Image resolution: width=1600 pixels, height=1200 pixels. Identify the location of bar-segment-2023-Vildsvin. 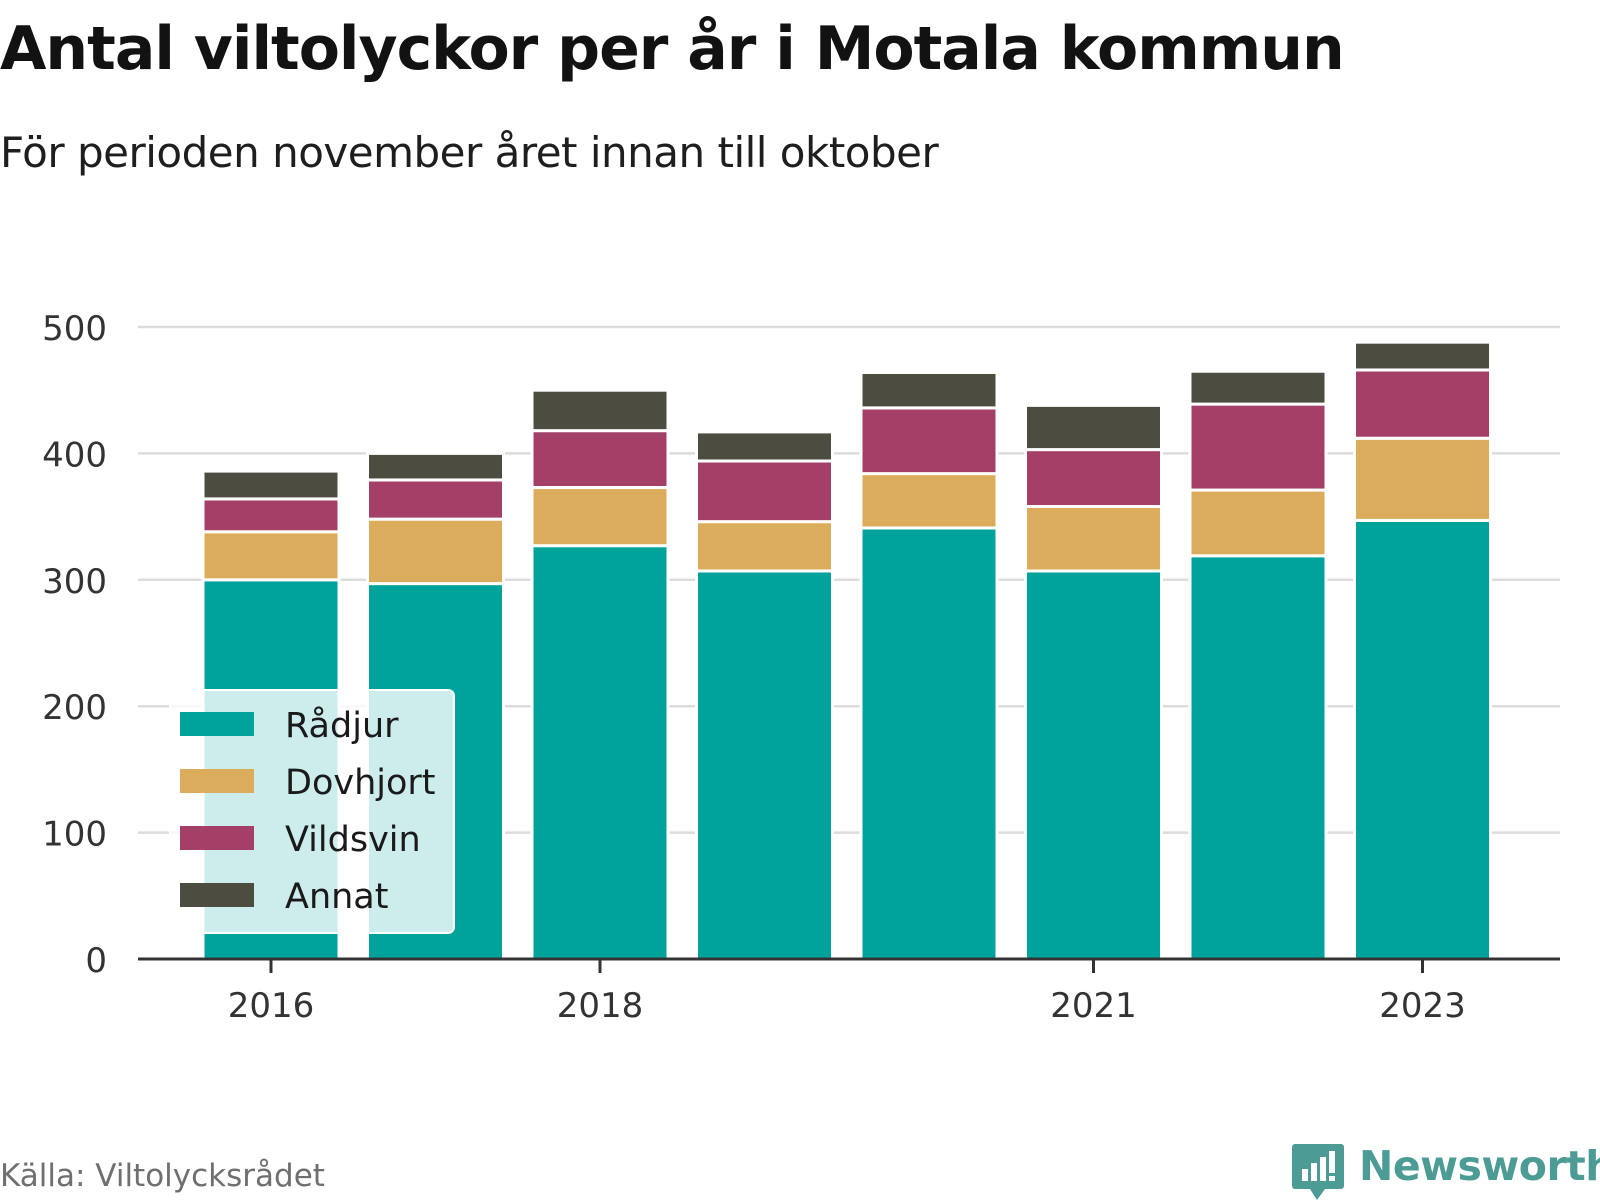
(1422, 404).